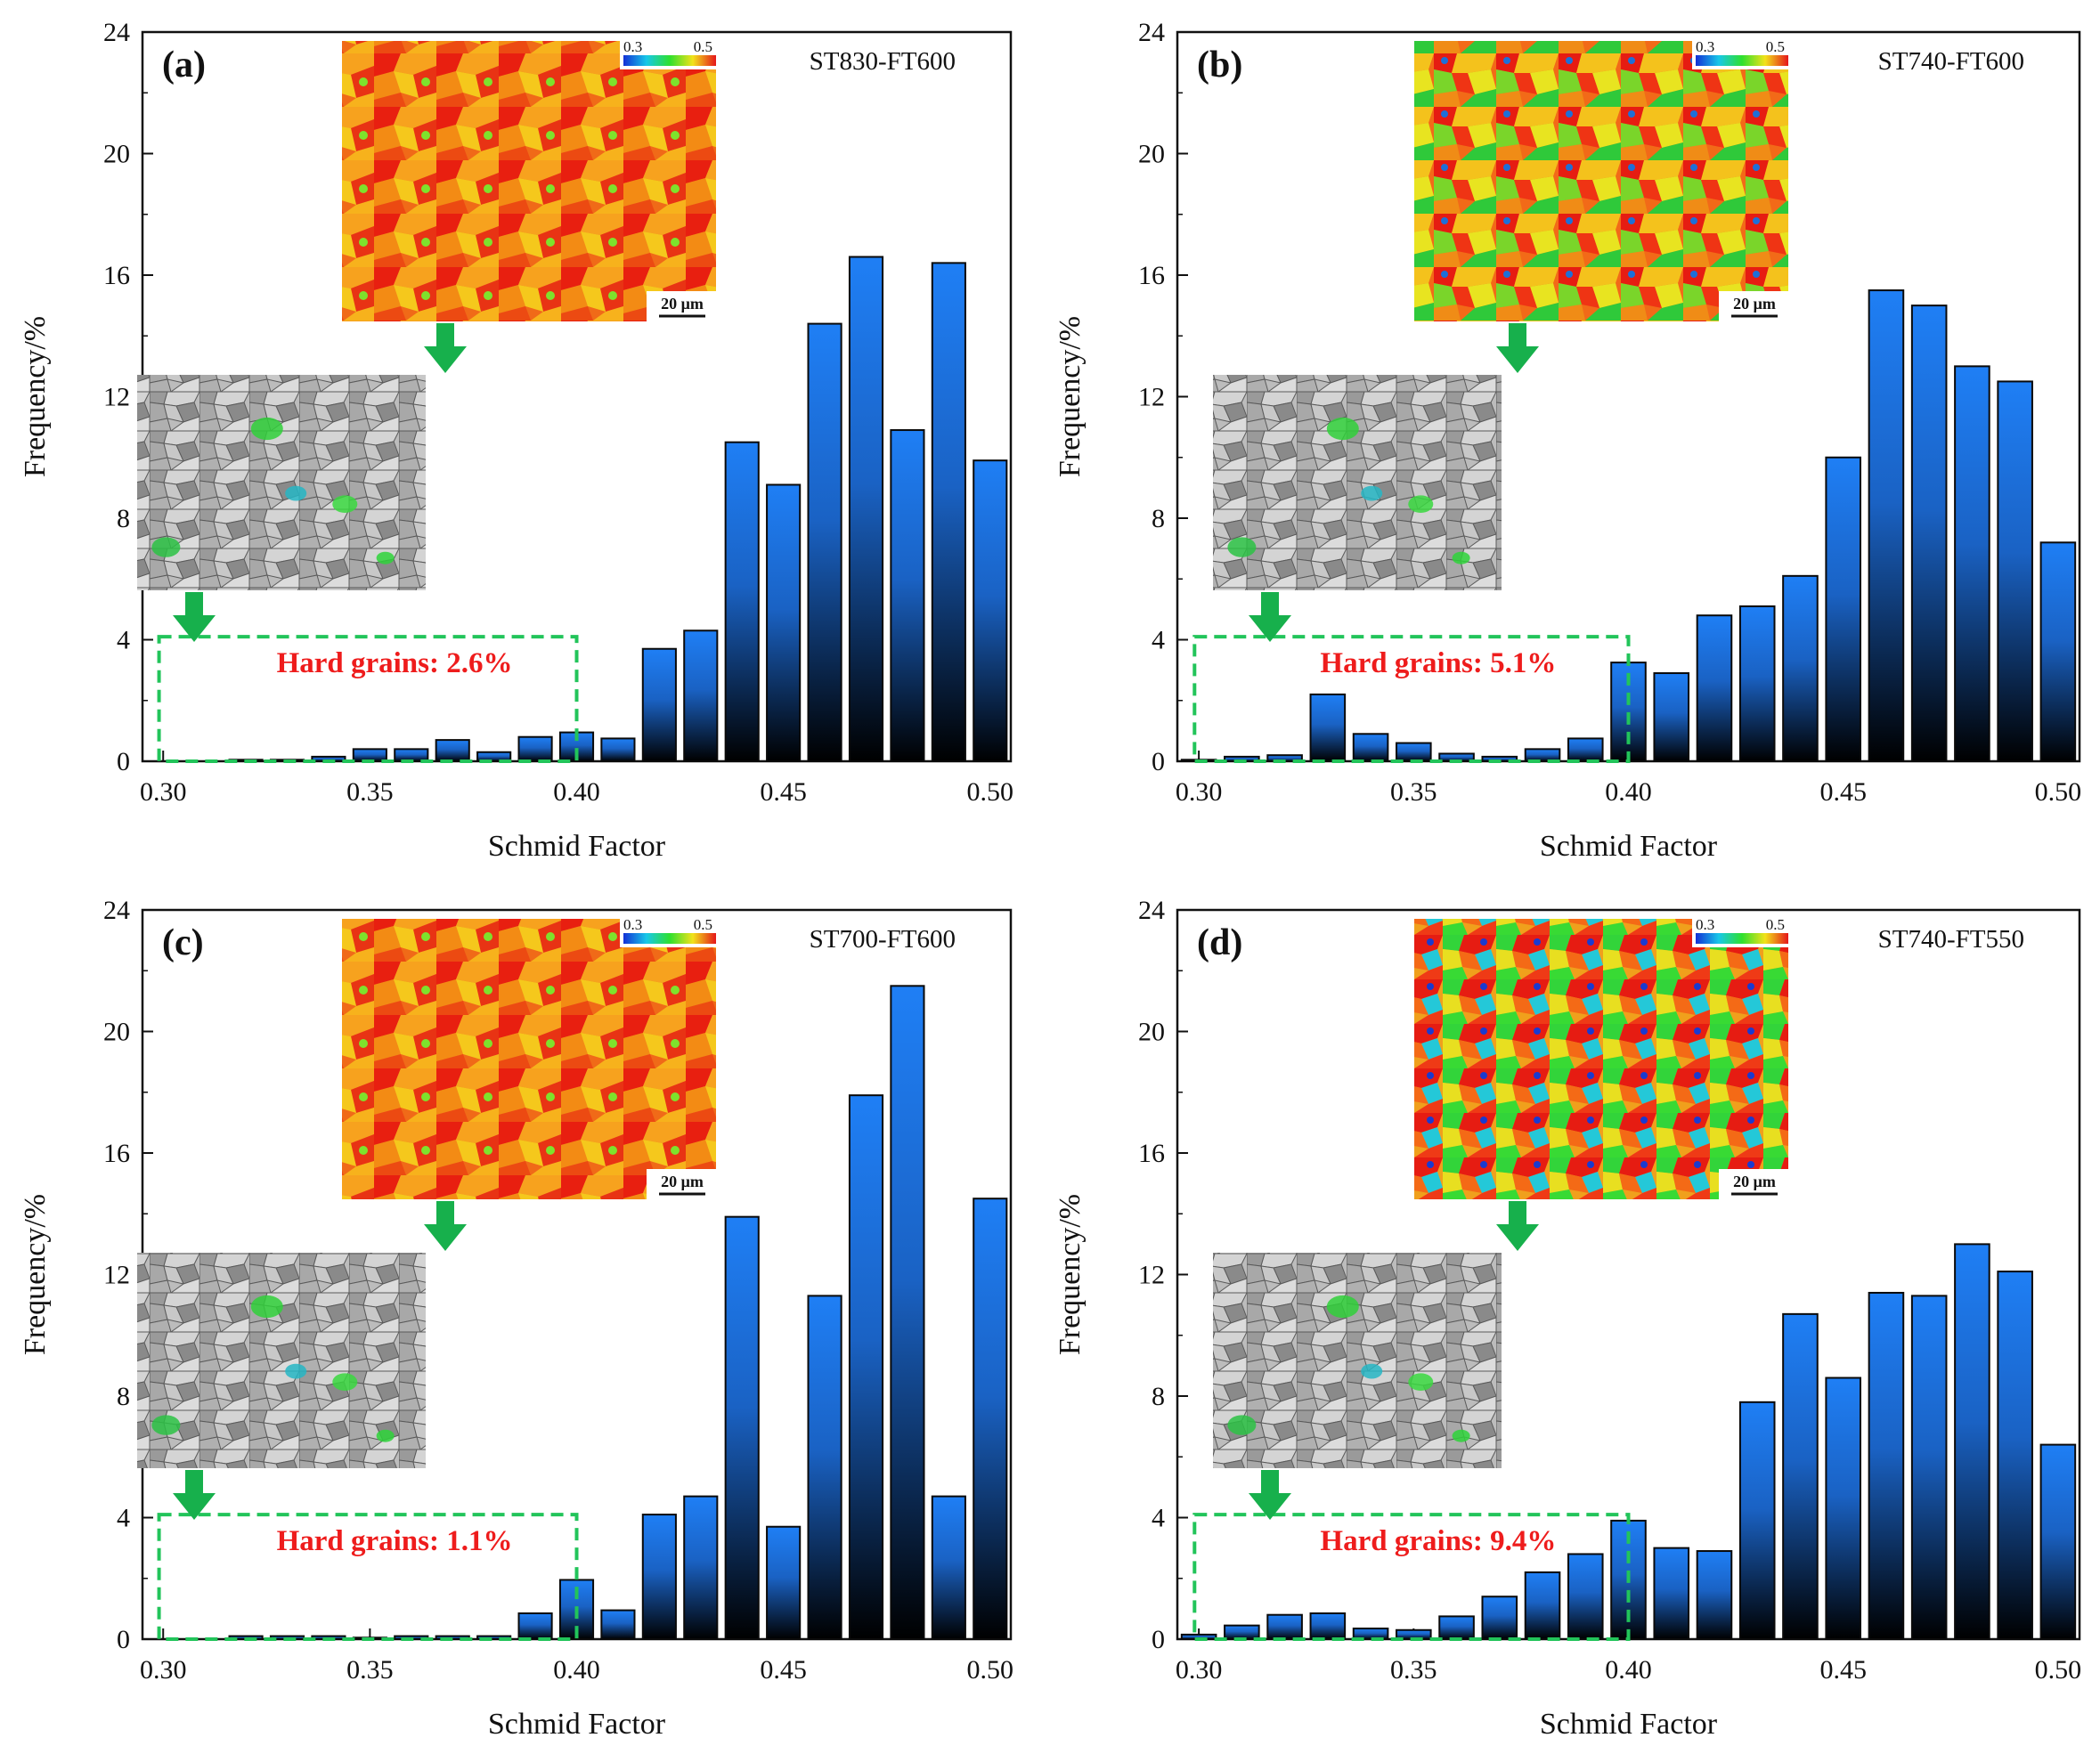 This screenshot has width=2100, height=1754. What do you see at coordinates (1411, 1577) in the screenshot?
I see `hard-grains-box` at bounding box center [1411, 1577].